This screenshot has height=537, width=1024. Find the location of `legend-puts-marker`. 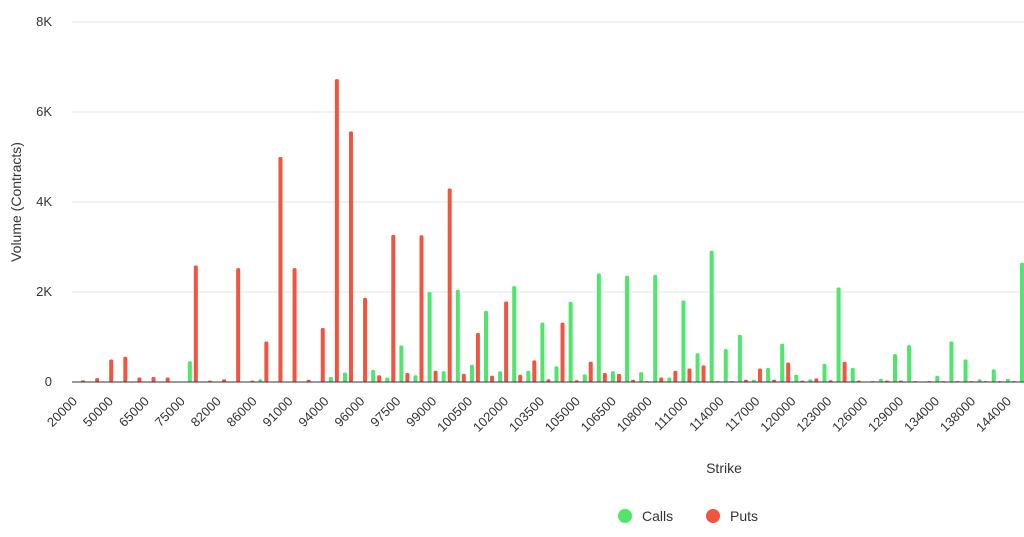

legend-puts-marker is located at coordinates (713, 516).